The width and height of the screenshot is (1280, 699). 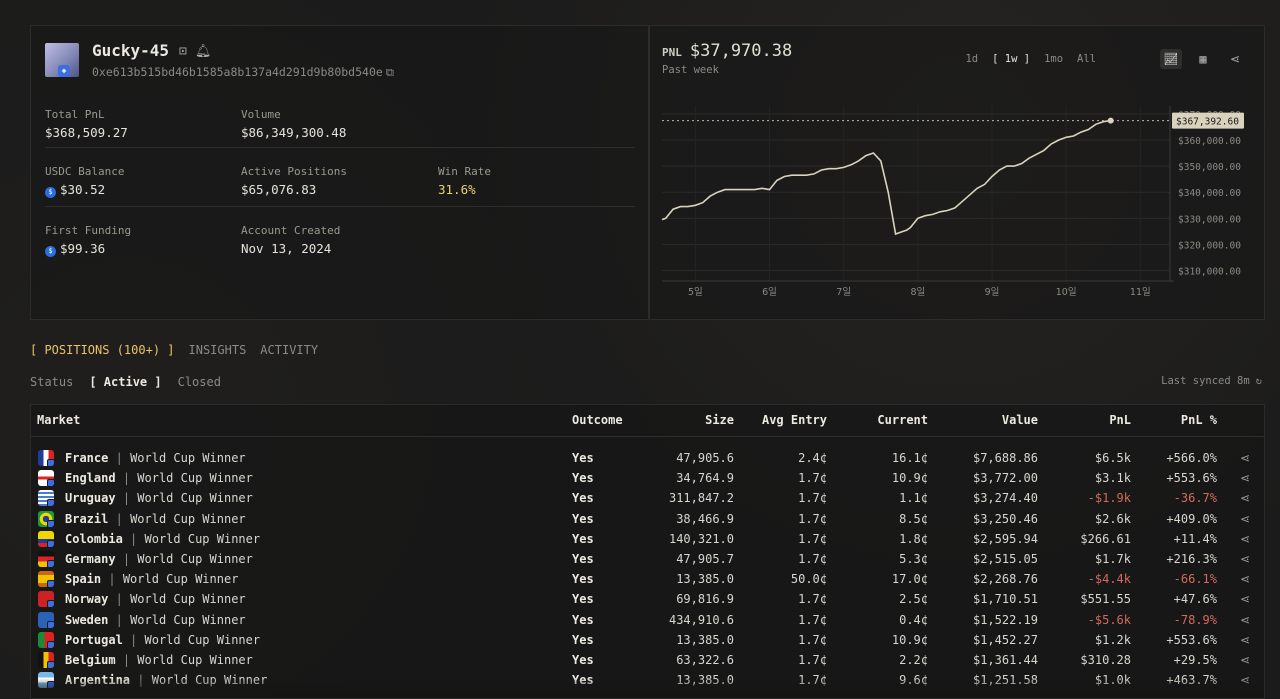 I want to click on pnl-cell: -$5.6k, so click(x=1109, y=619).